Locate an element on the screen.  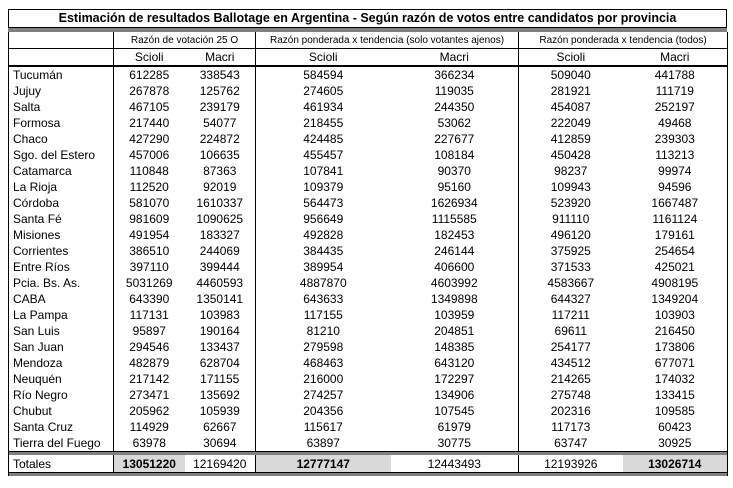
value-cell: 148385 is located at coordinates (454, 347).